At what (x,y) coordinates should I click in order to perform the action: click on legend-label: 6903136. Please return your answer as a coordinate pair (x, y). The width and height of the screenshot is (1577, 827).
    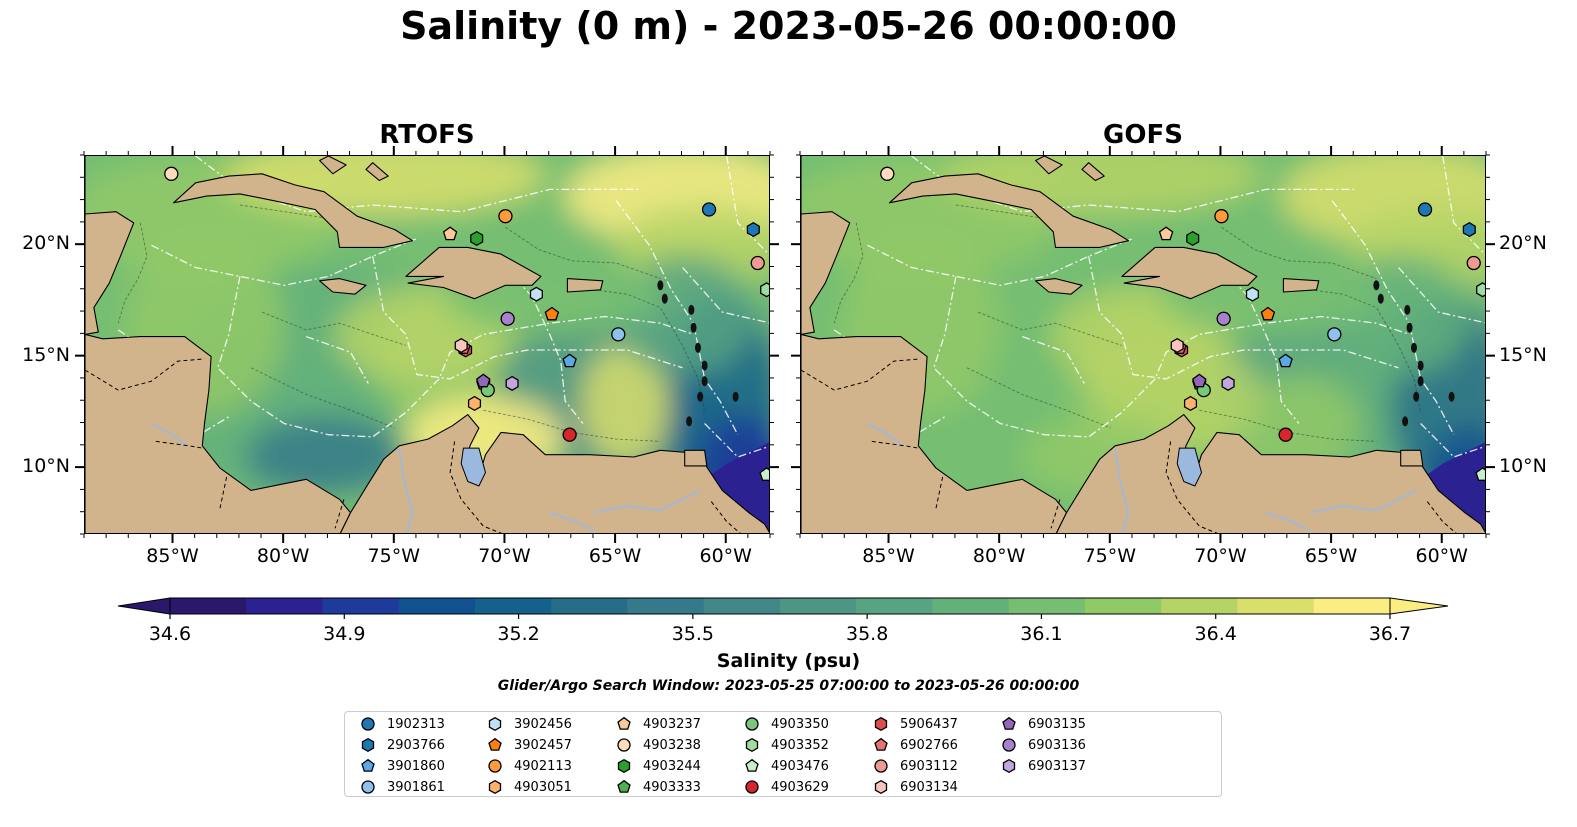
    Looking at the image, I should click on (1057, 745).